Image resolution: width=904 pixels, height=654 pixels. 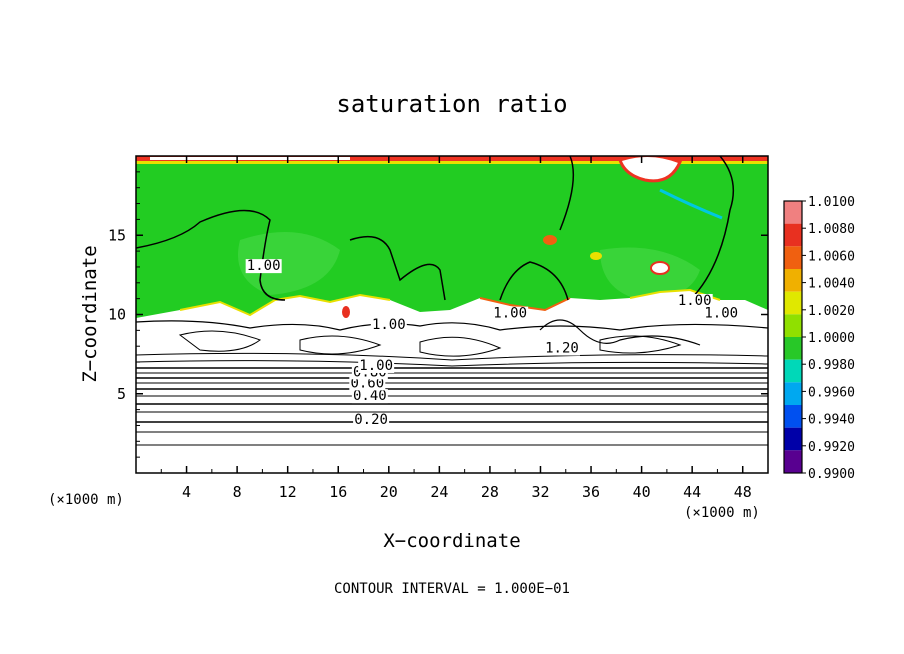 What do you see at coordinates (117, 235) in the screenshot?
I see `y-tick-label: 15` at bounding box center [117, 235].